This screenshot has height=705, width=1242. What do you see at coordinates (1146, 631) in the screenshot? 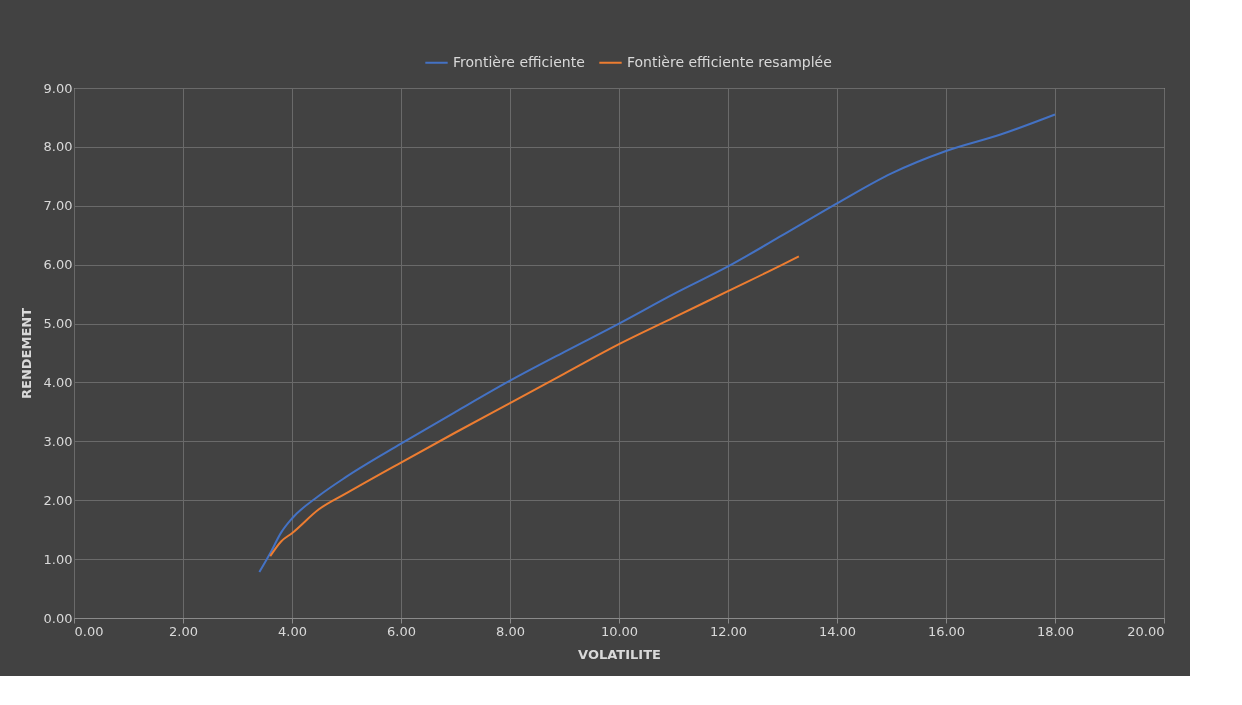
I see `x-tick-label: 20.00` at bounding box center [1146, 631].